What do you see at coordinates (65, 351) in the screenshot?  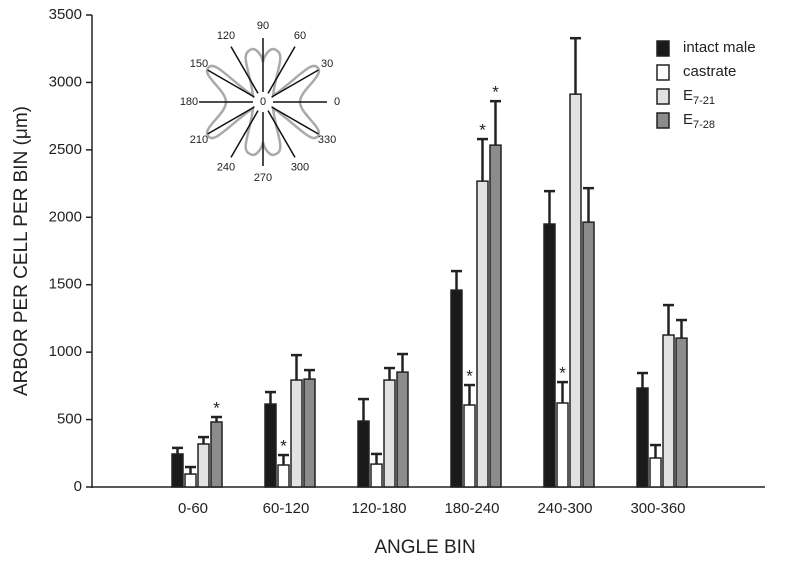 I see `y-tick-label: 1000` at bounding box center [65, 351].